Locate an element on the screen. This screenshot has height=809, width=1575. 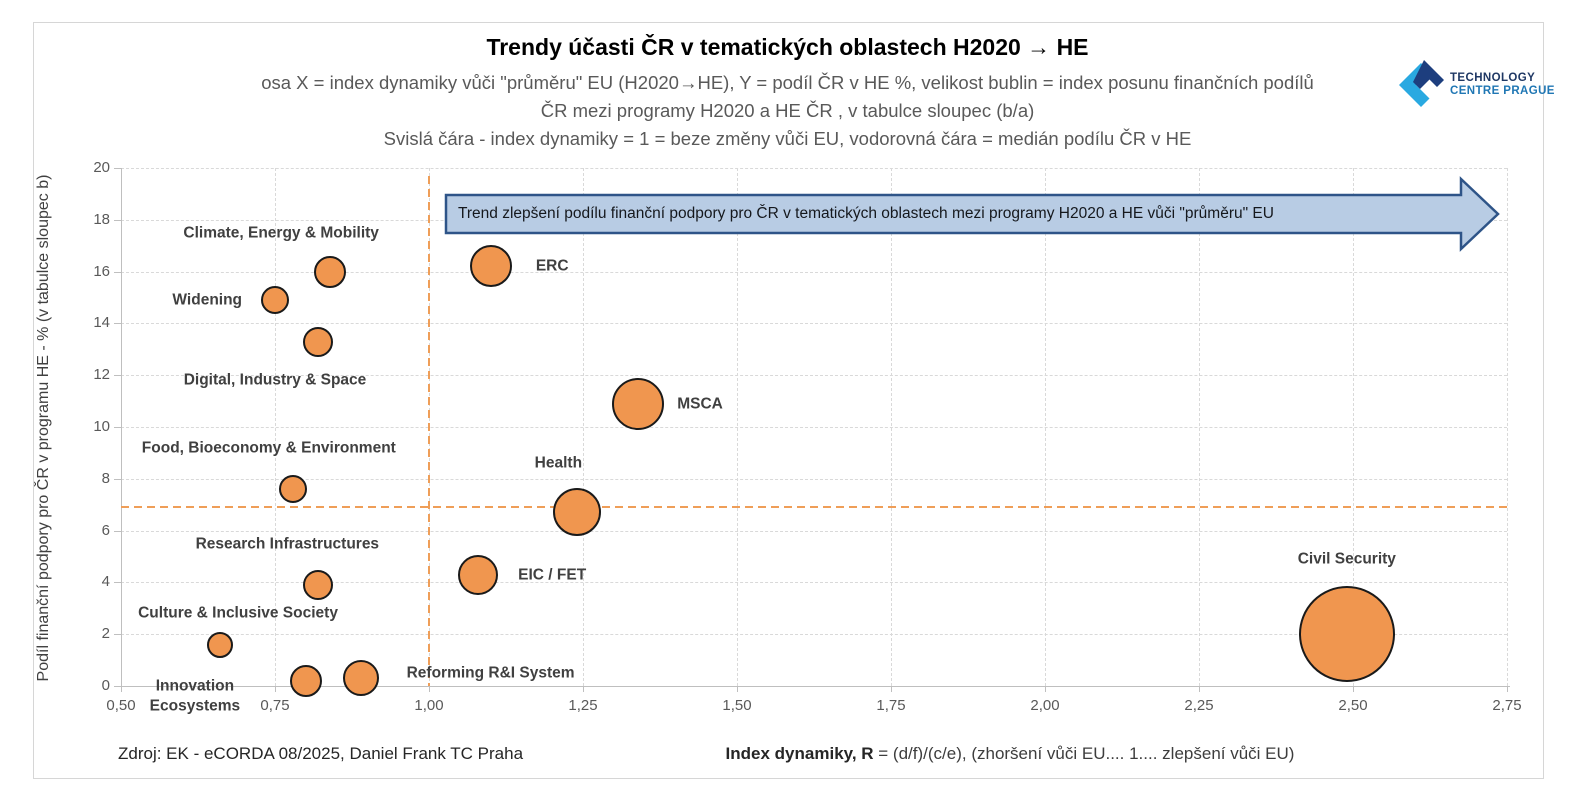
bubble-label-reforming-r-i-system: Reforming R&I System is located at coordinates (490, 673).